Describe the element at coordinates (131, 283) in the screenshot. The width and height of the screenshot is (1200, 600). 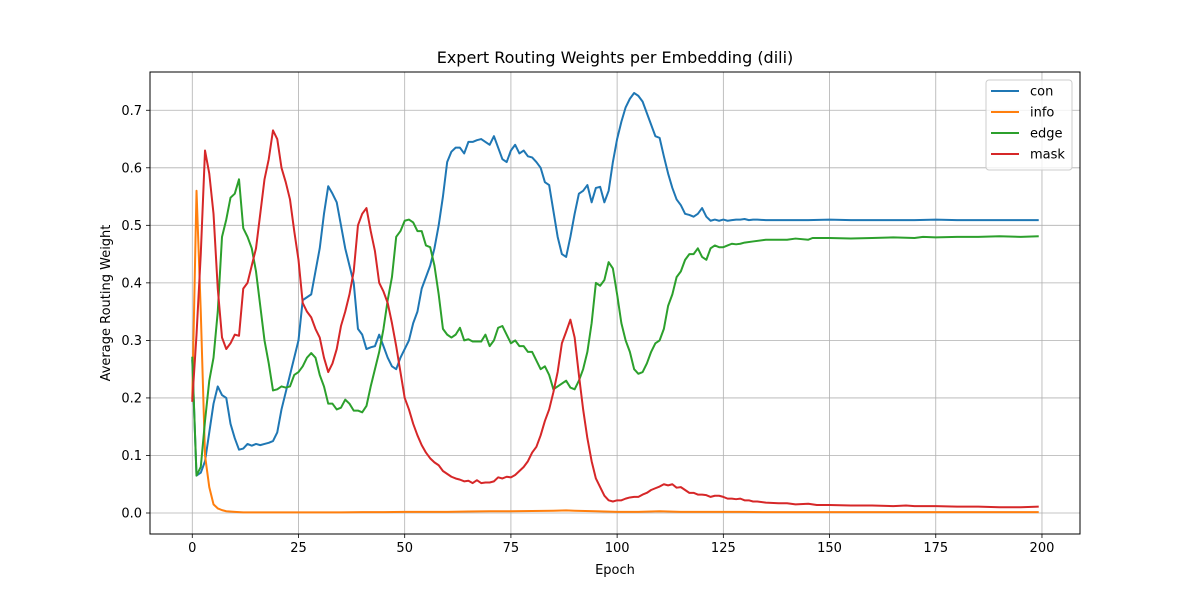
I see `y-tick-label: 0.4` at that location.